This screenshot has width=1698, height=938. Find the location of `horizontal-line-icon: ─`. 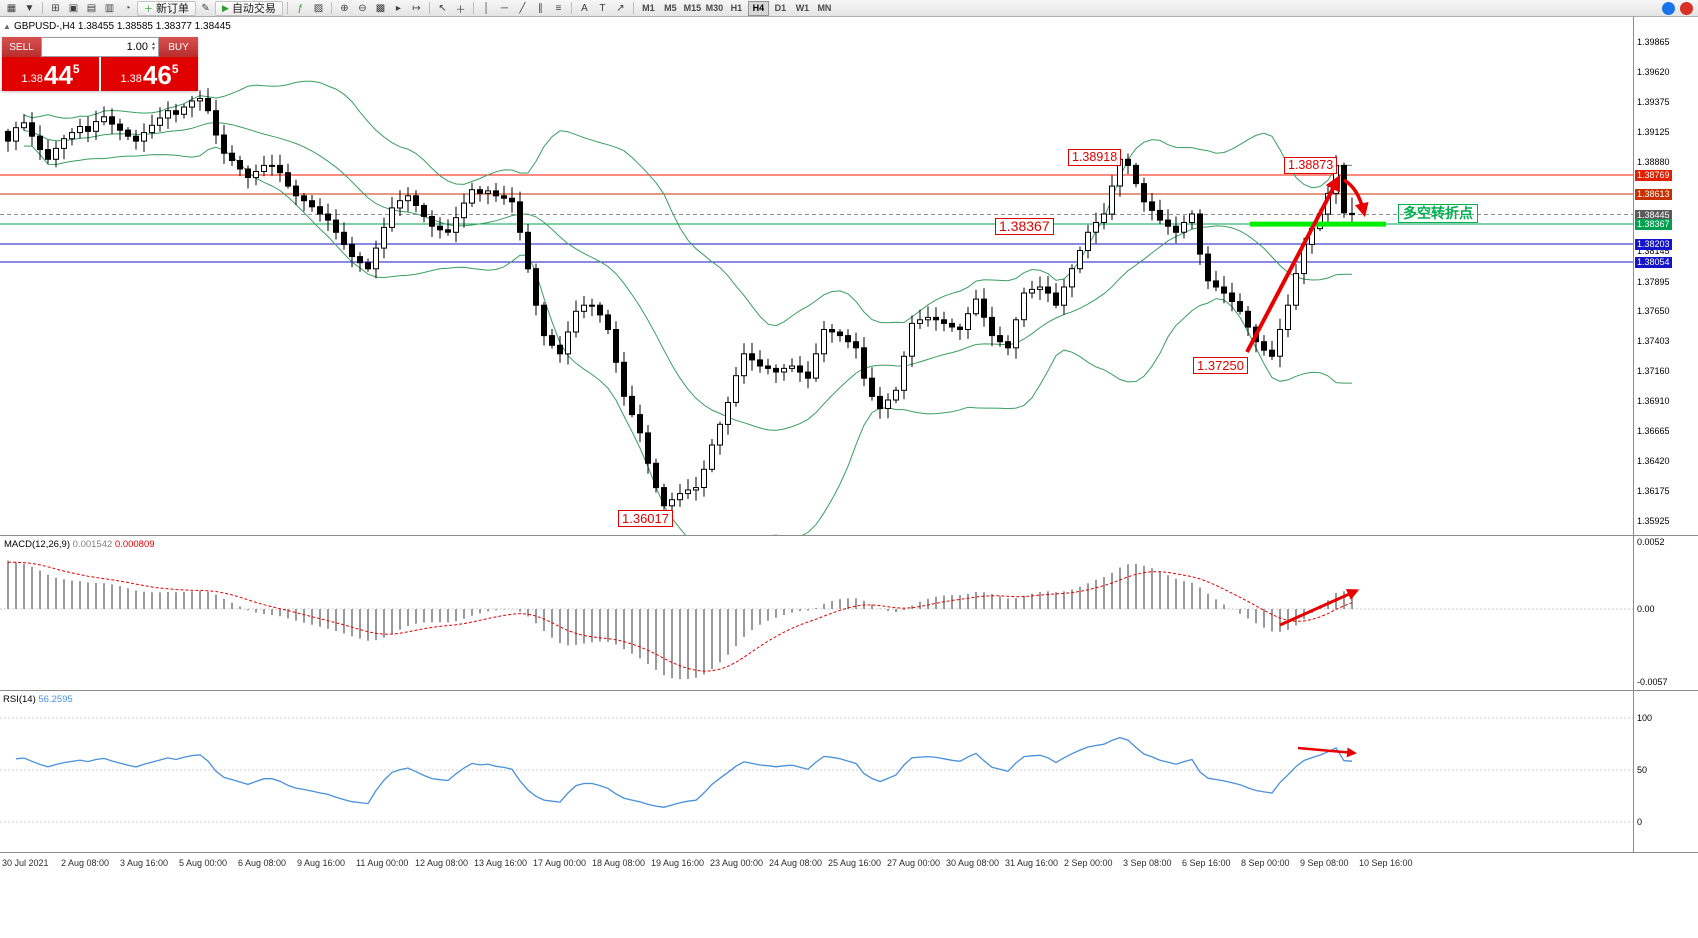

horizontal-line-icon: ─ is located at coordinates (504, 8).